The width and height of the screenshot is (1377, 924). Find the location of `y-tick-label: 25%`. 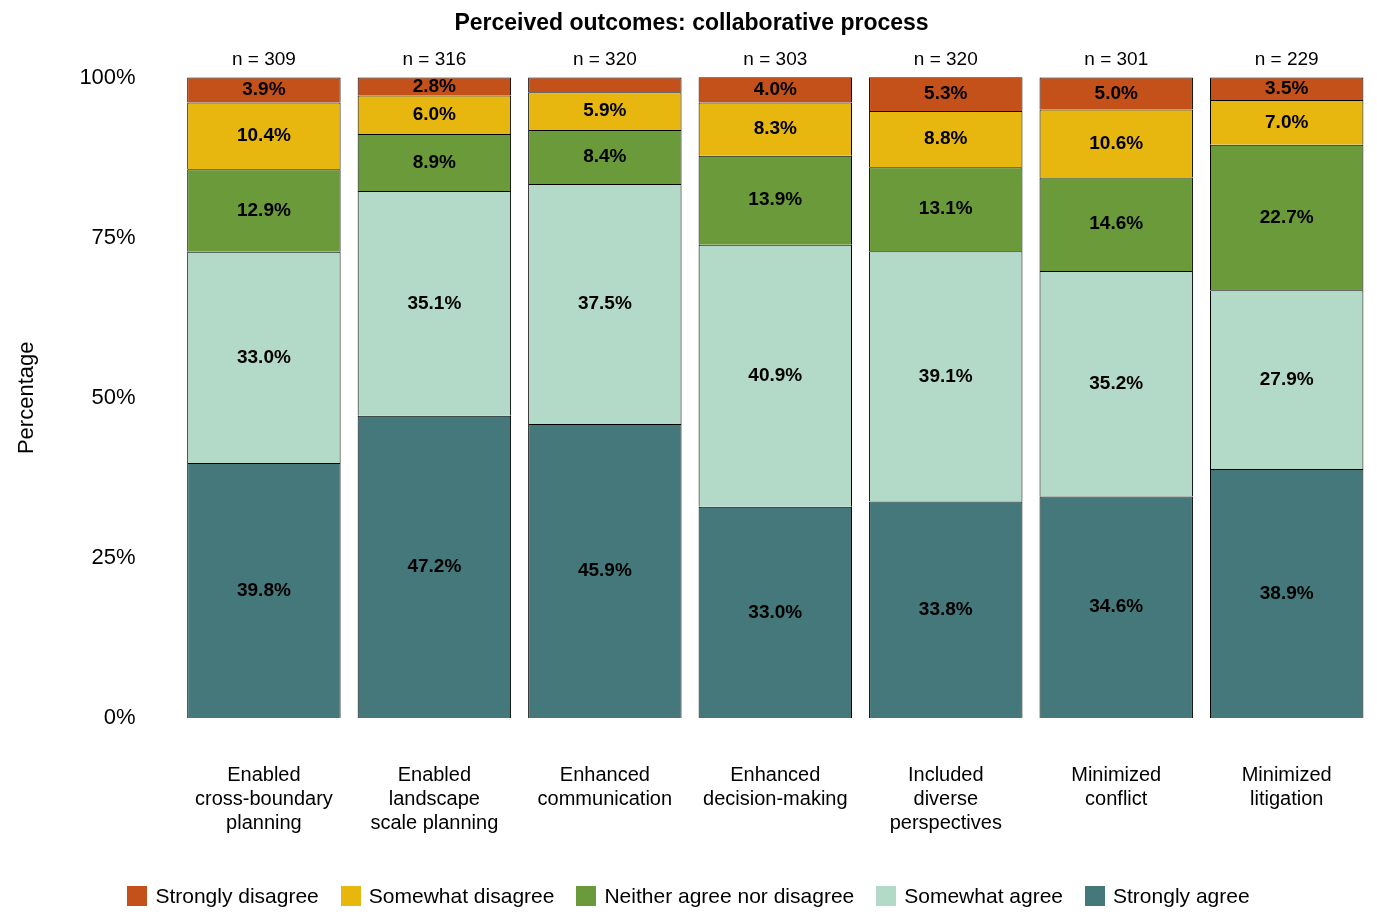

y-tick-label: 25% is located at coordinates (113, 556).